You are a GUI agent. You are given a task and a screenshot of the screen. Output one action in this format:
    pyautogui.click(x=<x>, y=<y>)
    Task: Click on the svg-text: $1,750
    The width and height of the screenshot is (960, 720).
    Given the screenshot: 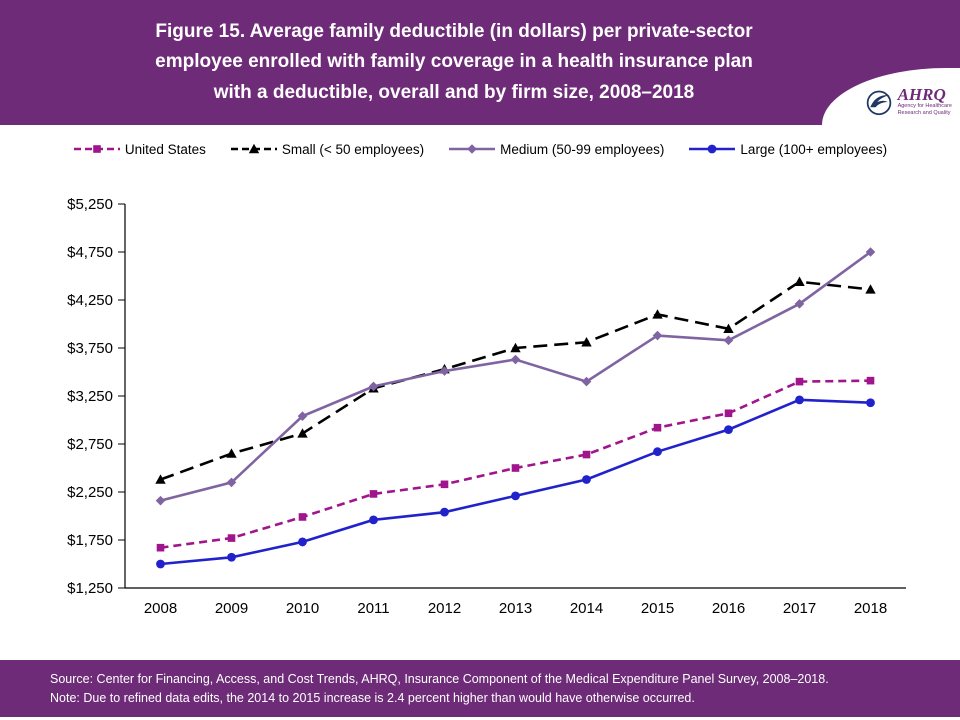 What is the action you would take?
    pyautogui.click(x=90, y=540)
    